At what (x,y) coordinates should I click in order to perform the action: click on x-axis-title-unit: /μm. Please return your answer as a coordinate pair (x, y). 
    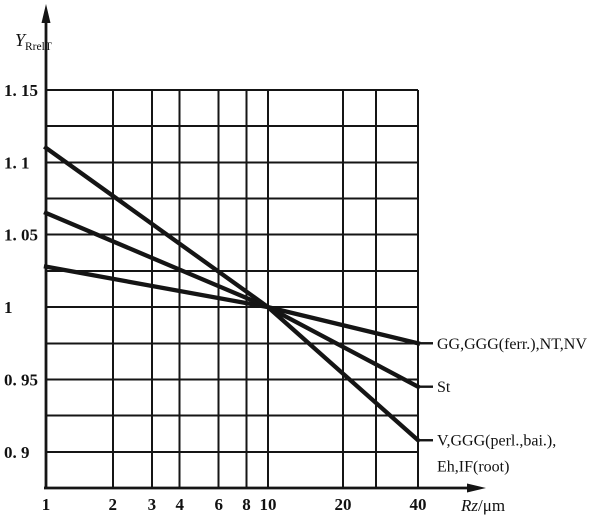
    Looking at the image, I should click on (491, 505).